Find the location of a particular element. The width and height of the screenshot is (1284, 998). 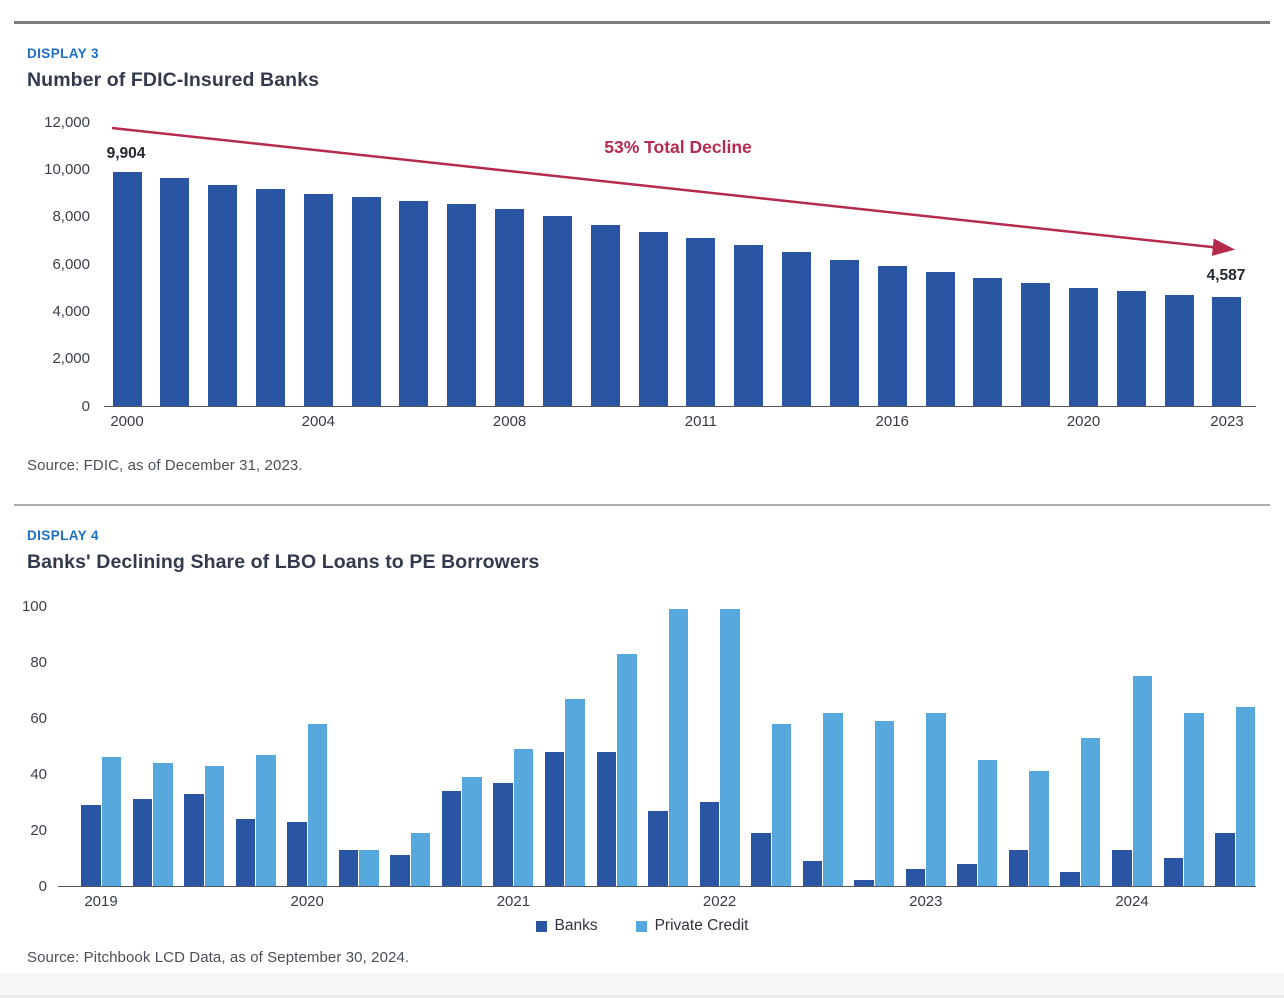

chart1-bar-2016 is located at coordinates (892, 336).